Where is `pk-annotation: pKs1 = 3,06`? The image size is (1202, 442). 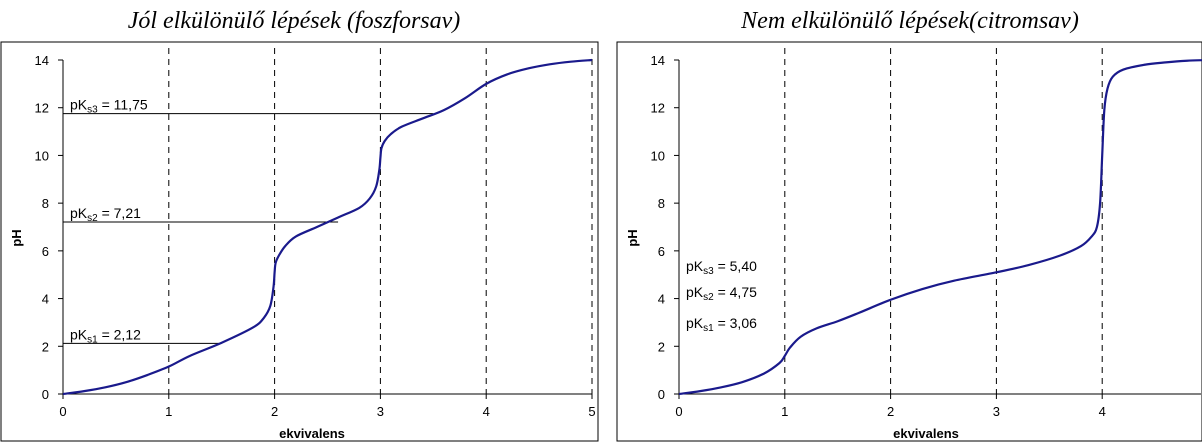
pk-annotation: pKs1 = 3,06 is located at coordinates (721, 324).